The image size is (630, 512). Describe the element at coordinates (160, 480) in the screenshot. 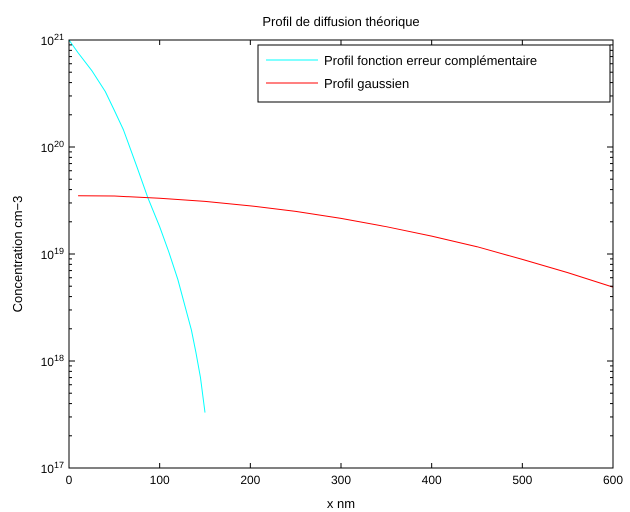

I see `x-tick-label: 100` at that location.